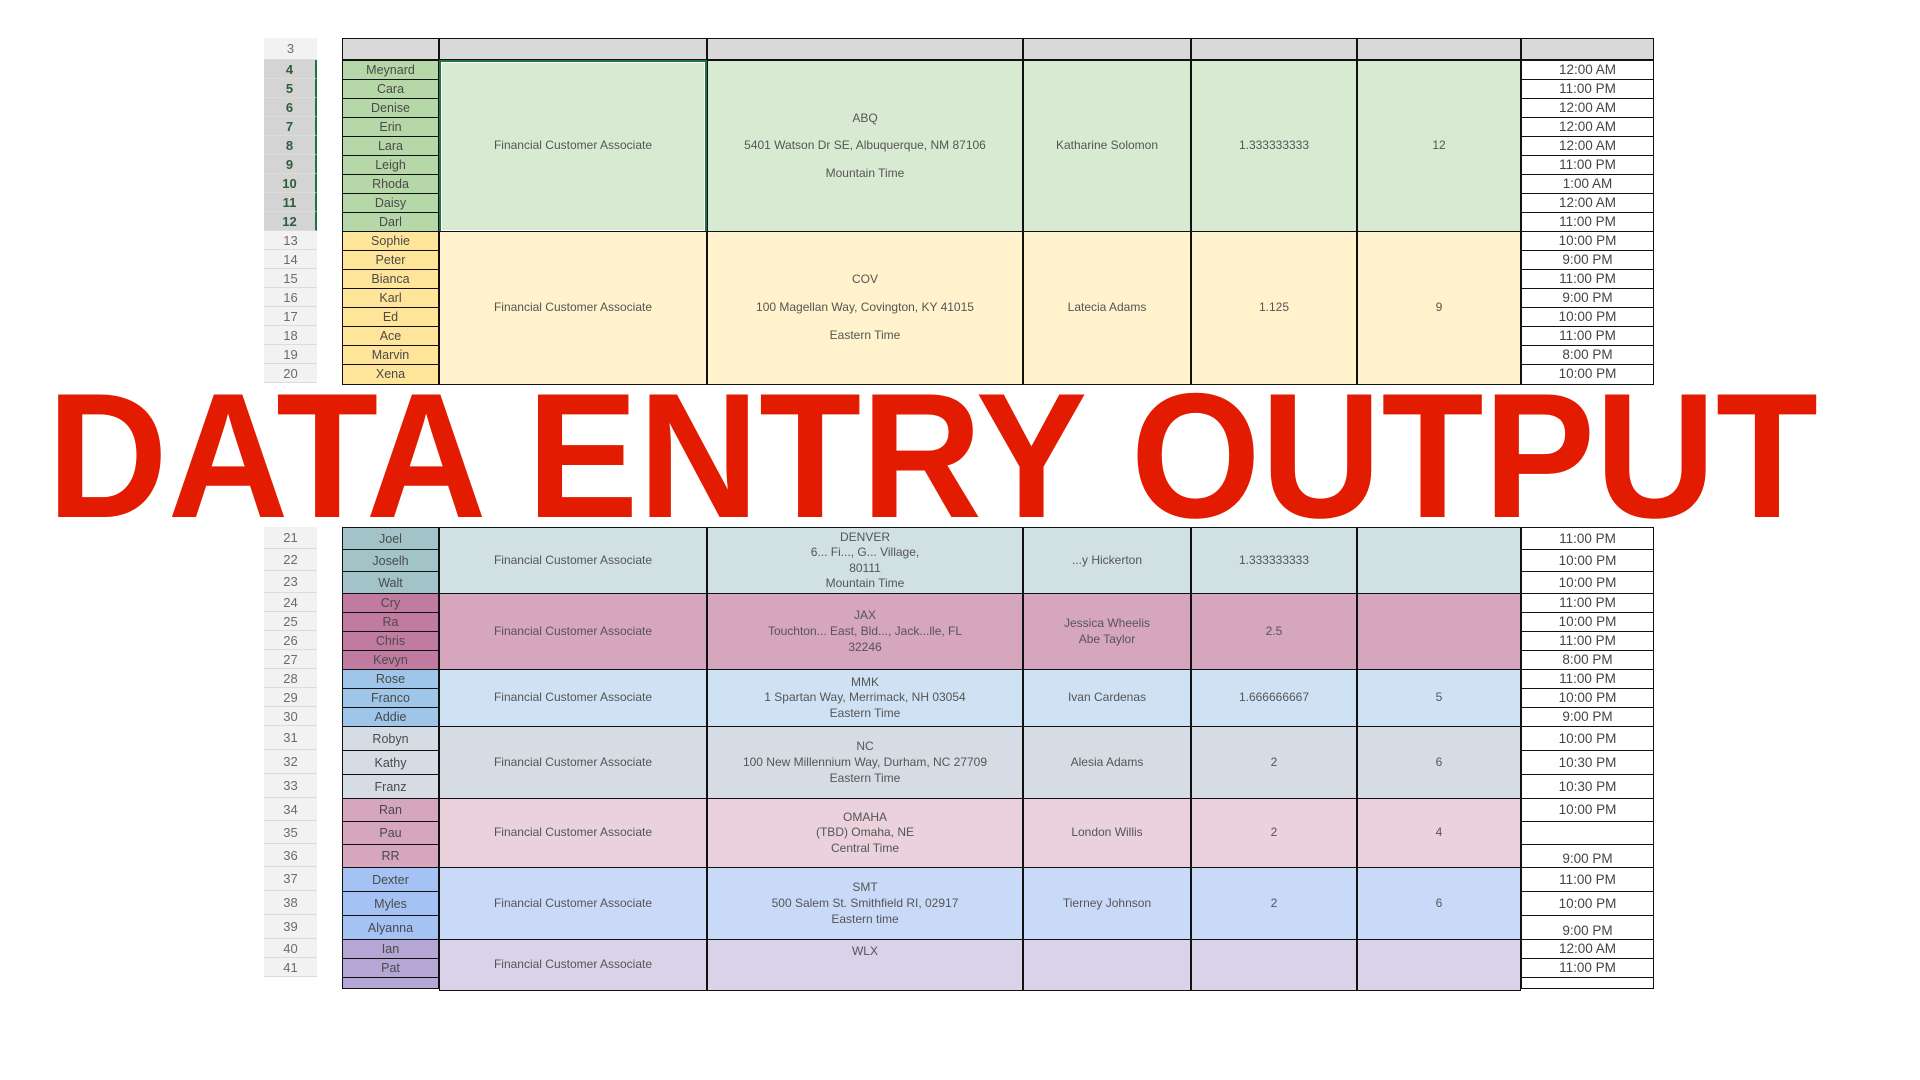 This screenshot has height=1080, width=1920. I want to click on employee-name-cell: Lara, so click(390, 146).